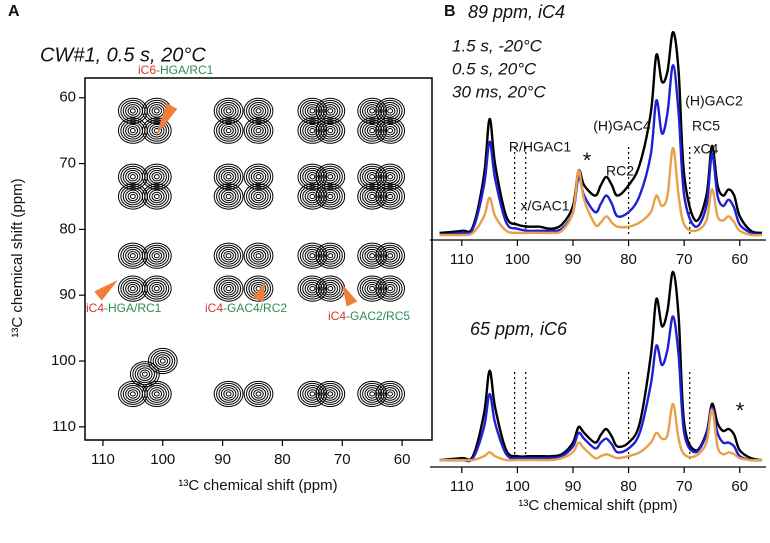 This screenshot has width=770, height=543. Describe the element at coordinates (350, 295) in the screenshot. I see `annotation-arrow` at that location.